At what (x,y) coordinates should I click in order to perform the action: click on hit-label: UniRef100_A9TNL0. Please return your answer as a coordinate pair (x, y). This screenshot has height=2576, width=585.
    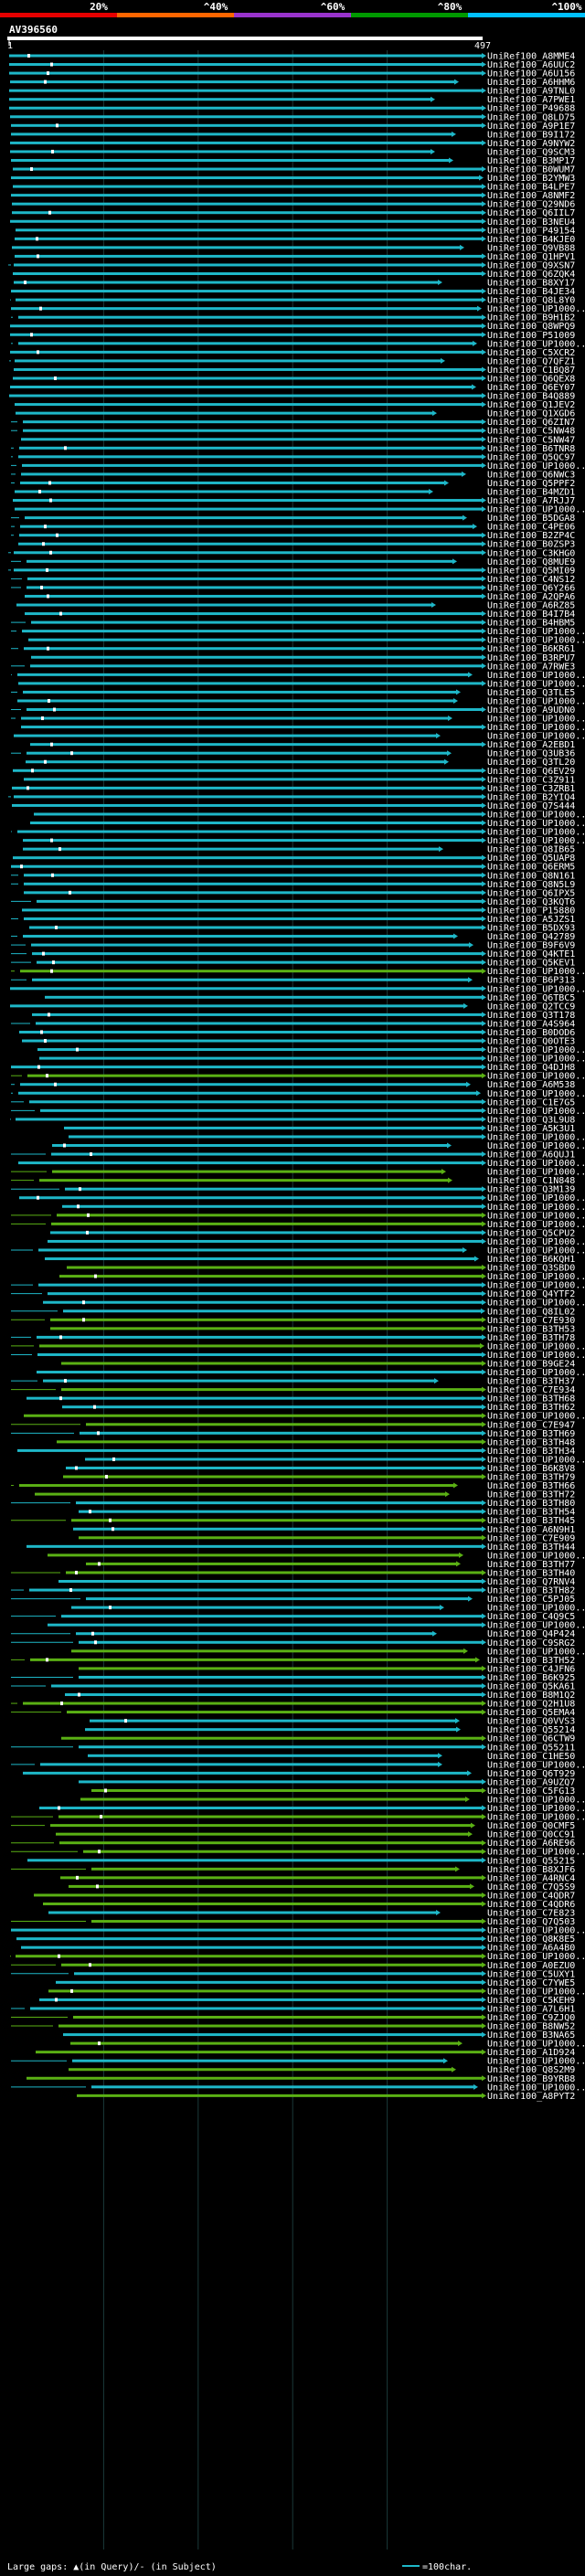
    Looking at the image, I should click on (531, 92).